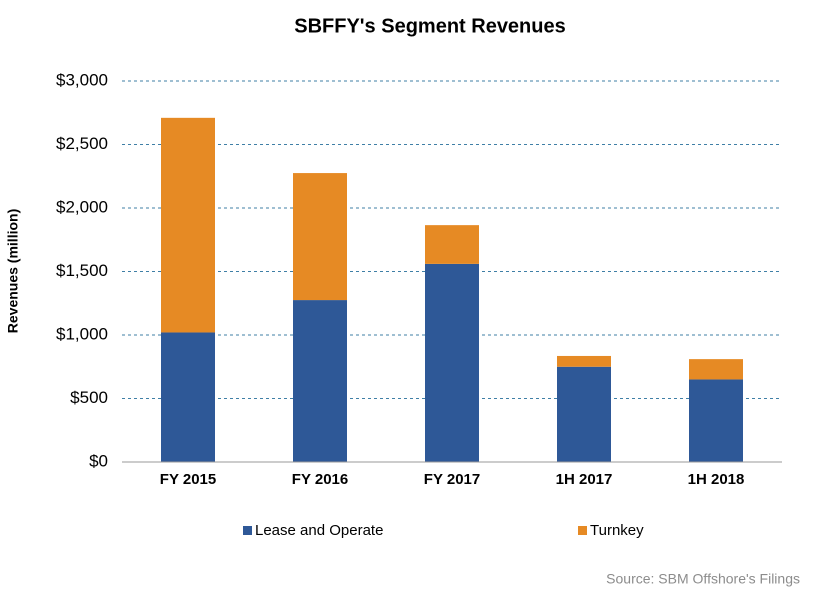 Image resolution: width=835 pixels, height=606 pixels. I want to click on y-axis-label: Revenues (million), so click(13, 271).